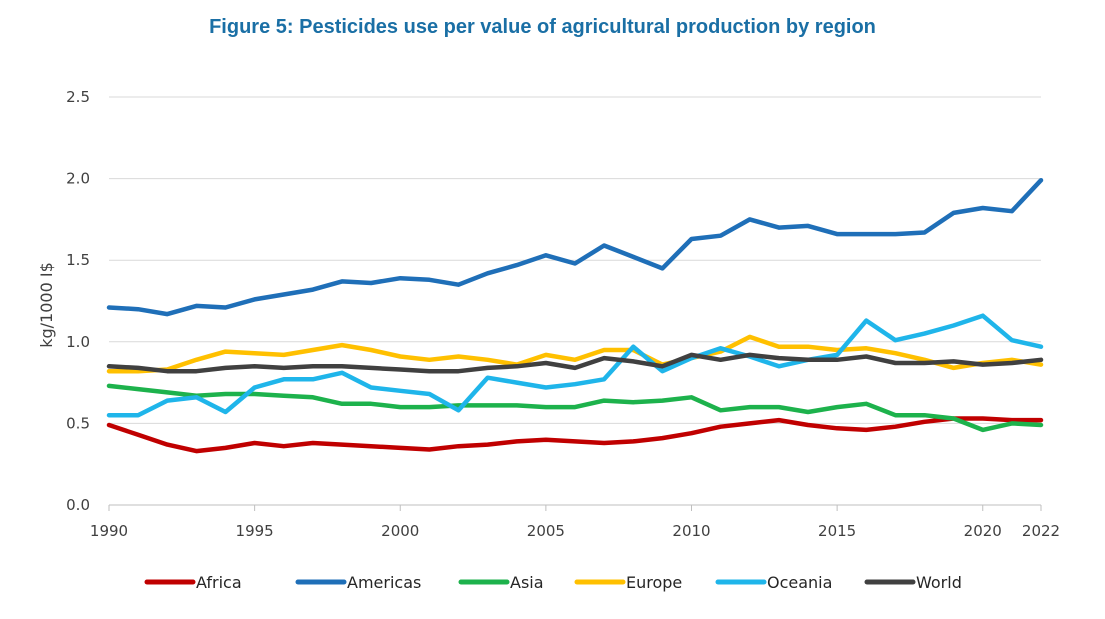  What do you see at coordinates (837, 531) in the screenshot?
I see `x-tick-label: 2015` at bounding box center [837, 531].